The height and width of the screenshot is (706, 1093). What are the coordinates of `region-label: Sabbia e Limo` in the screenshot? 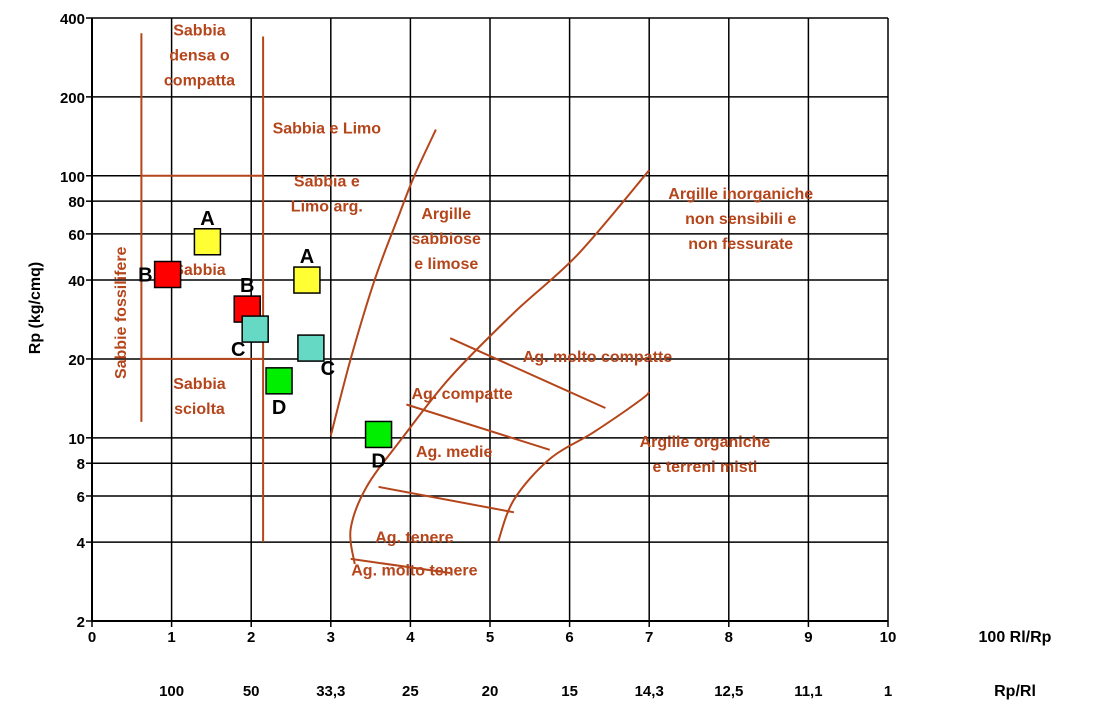 It's located at (327, 128).